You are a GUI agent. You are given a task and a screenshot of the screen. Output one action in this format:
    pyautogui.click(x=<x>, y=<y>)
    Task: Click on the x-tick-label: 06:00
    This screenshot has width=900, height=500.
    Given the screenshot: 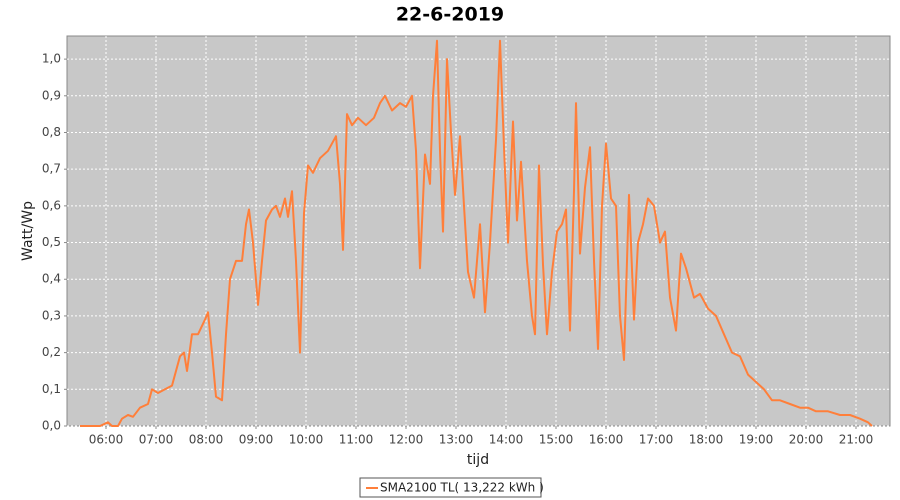 What is the action you would take?
    pyautogui.click(x=106, y=440)
    